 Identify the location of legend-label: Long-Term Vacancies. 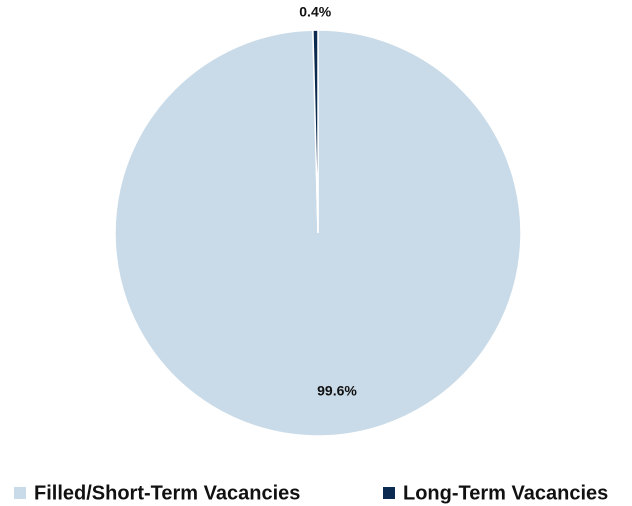
(505, 493).